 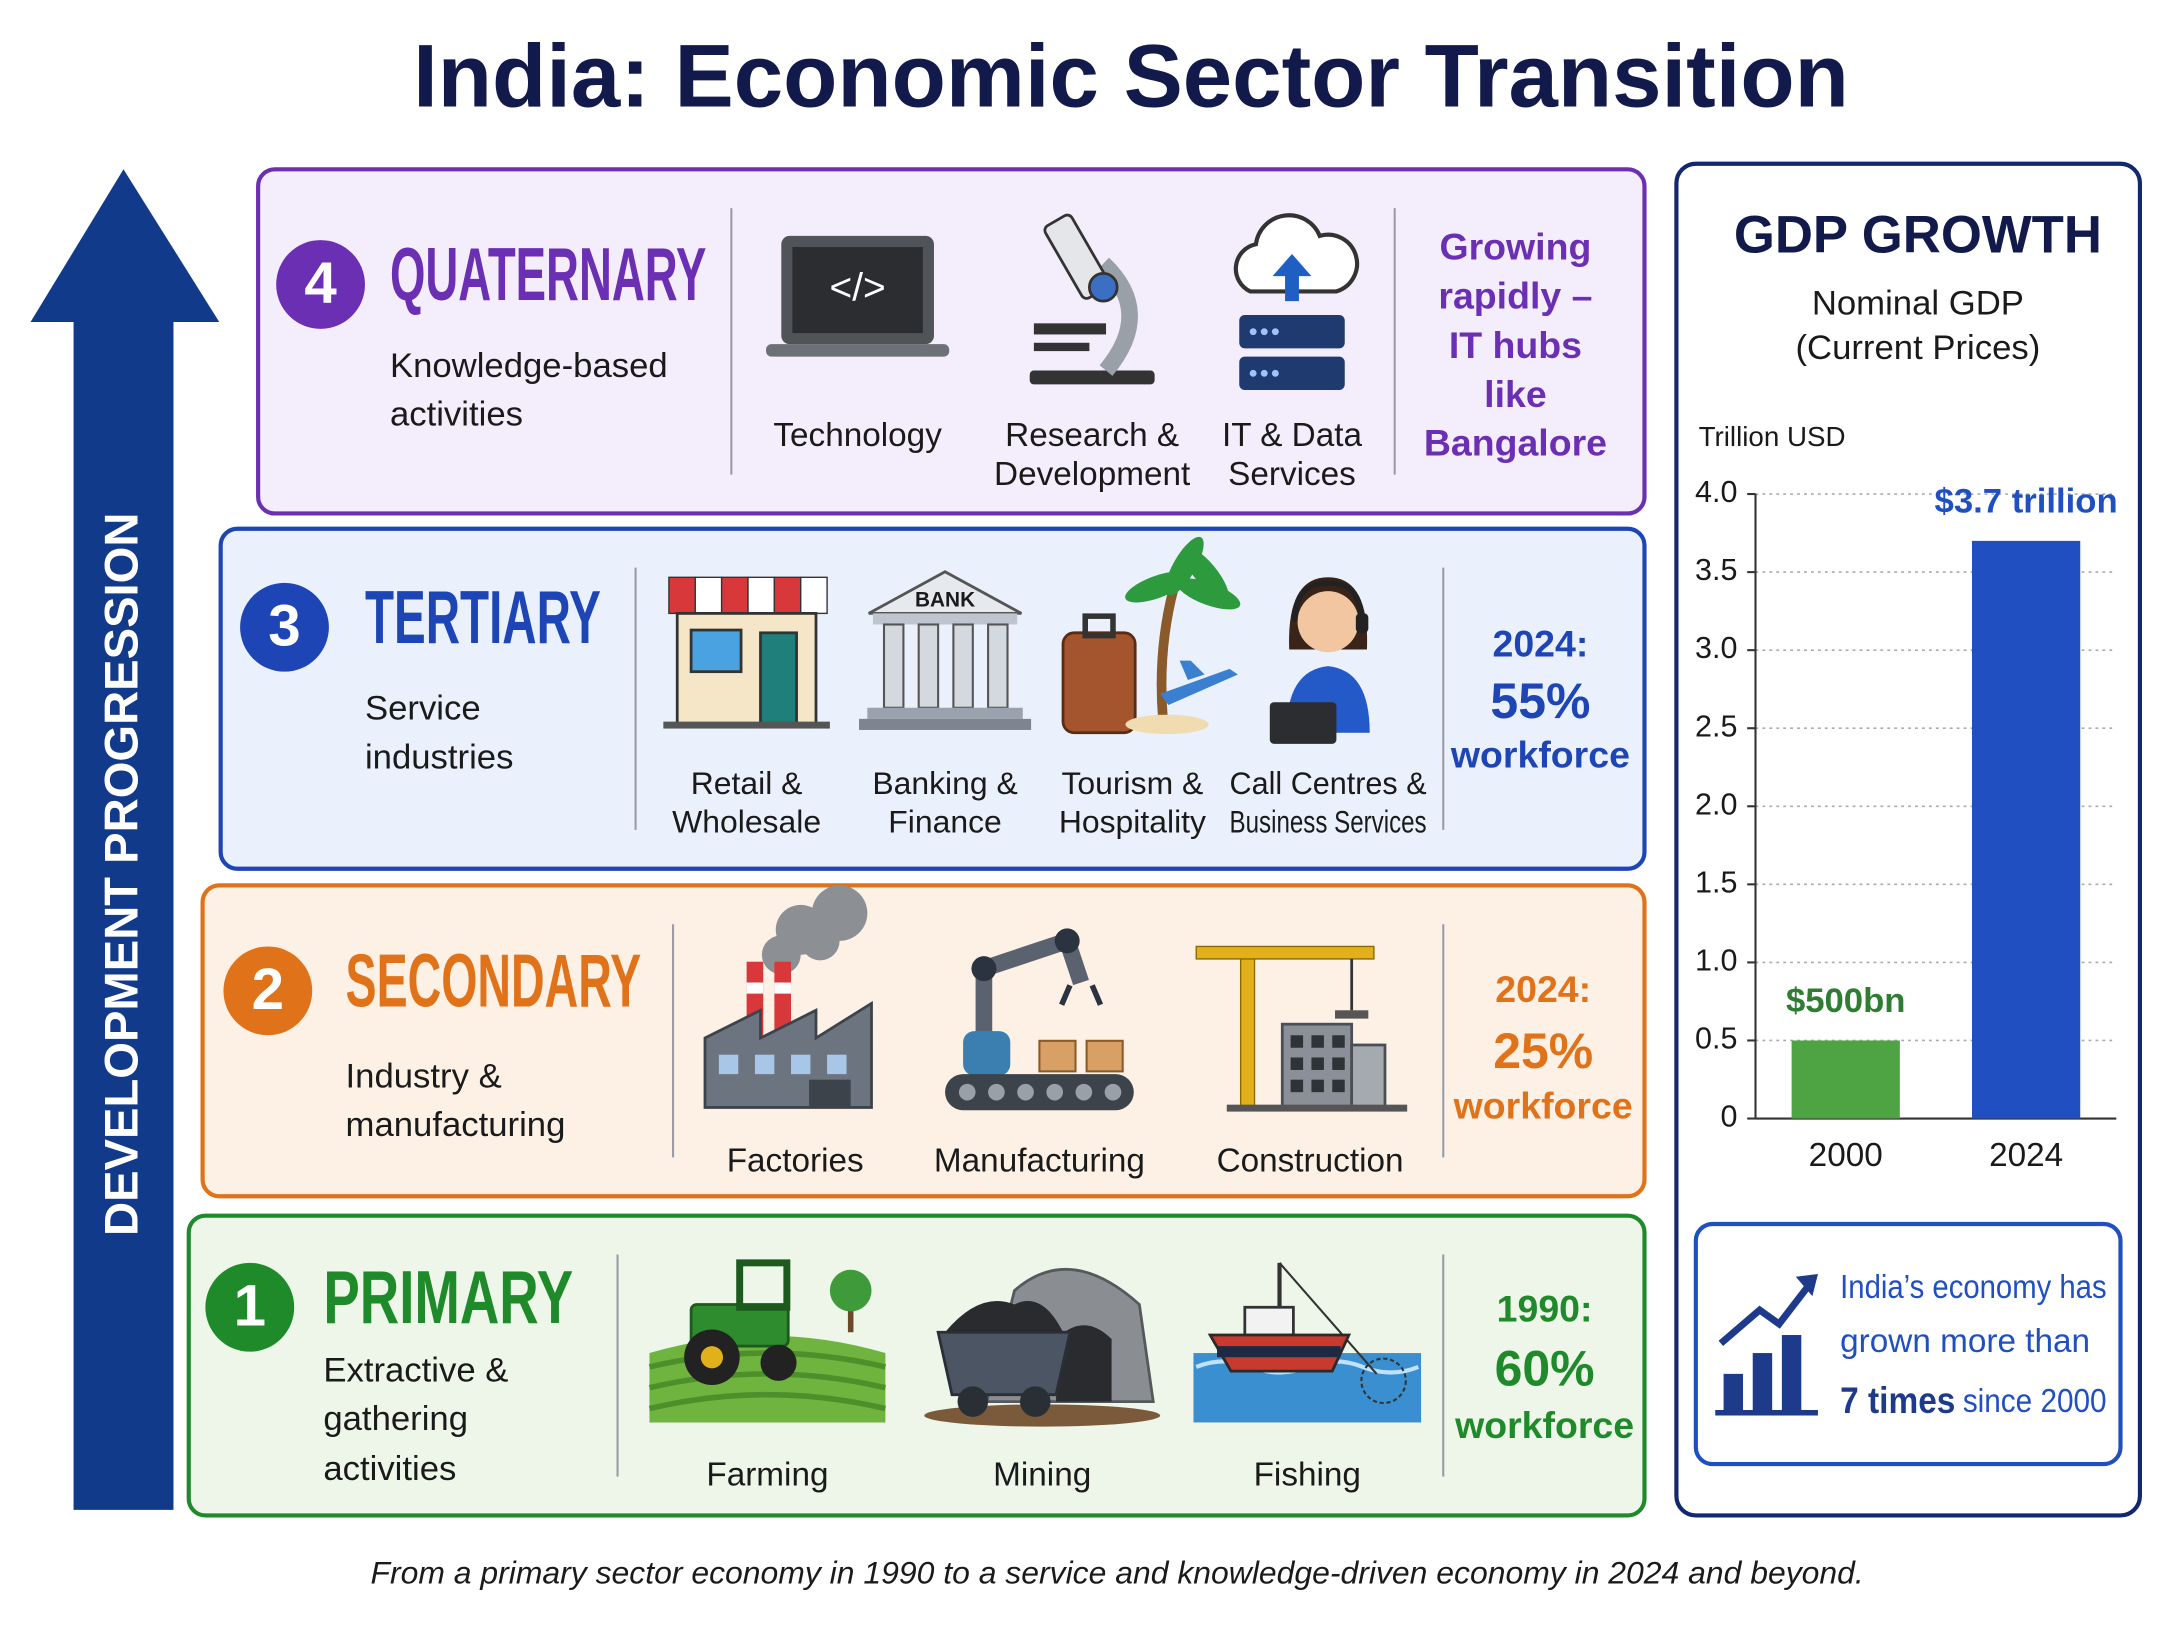 What do you see at coordinates (1328, 822) in the screenshot?
I see `item-label: Business Services` at bounding box center [1328, 822].